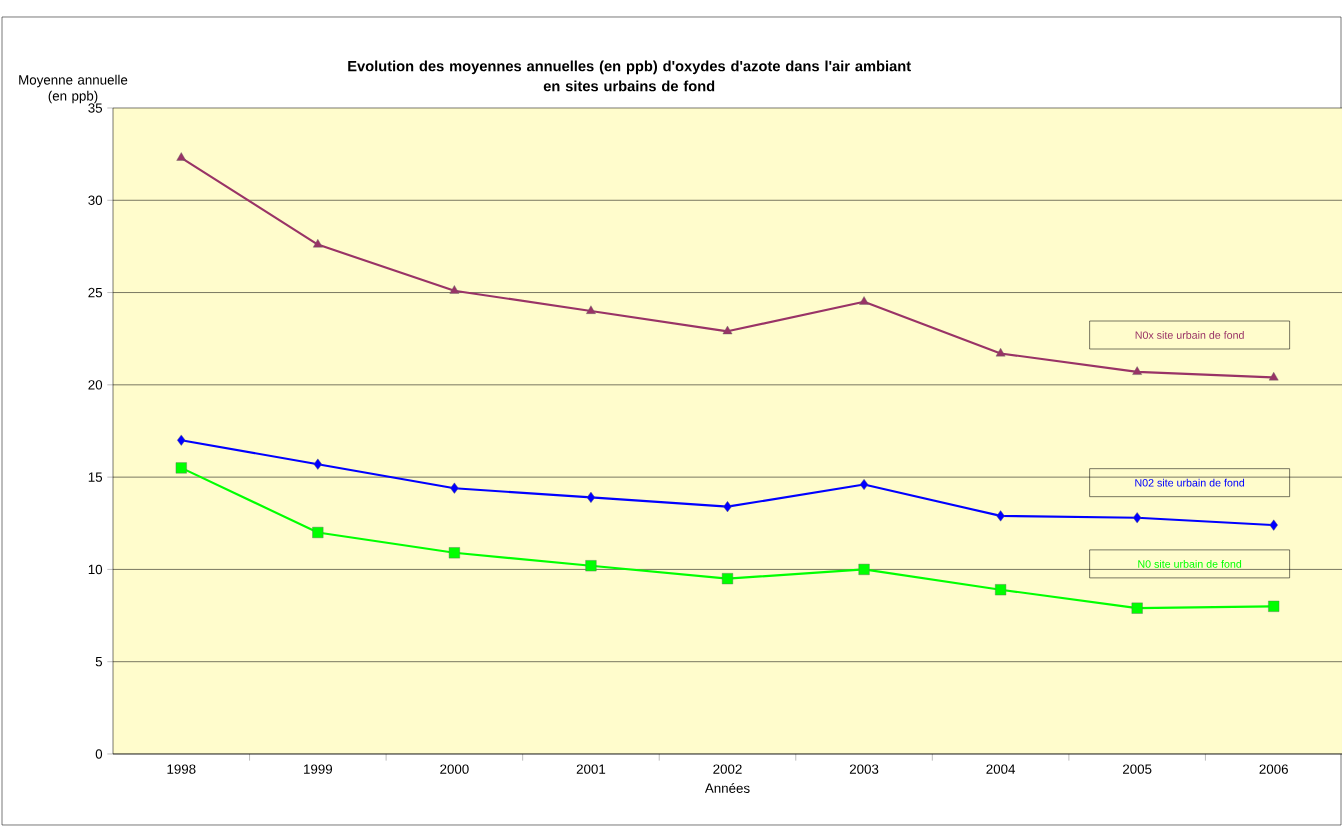 Image resolution: width=1343 pixels, height=827 pixels. I want to click on y-tick-label: 25, so click(95, 292).